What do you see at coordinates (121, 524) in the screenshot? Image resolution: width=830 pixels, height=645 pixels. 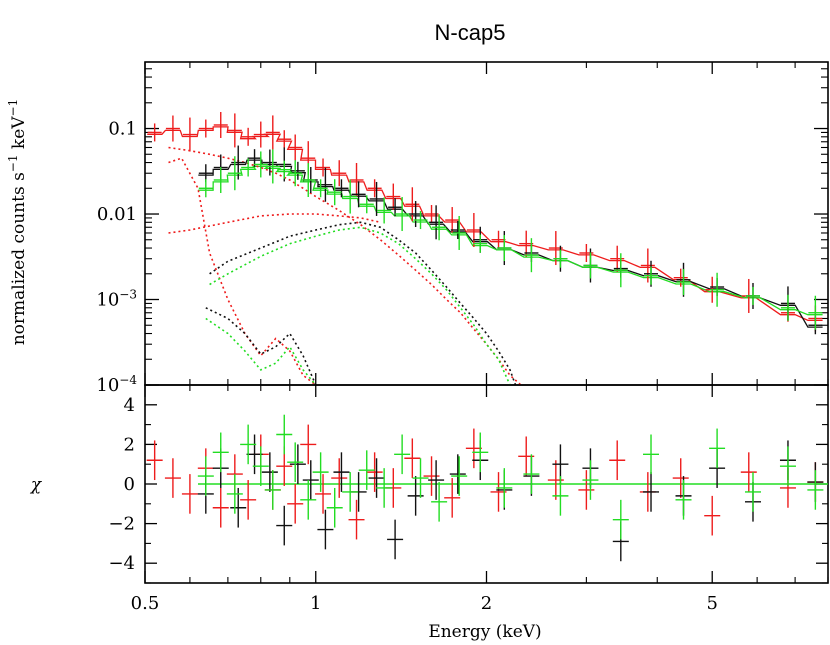 I see `y-tick-label: −2` at bounding box center [121, 524].